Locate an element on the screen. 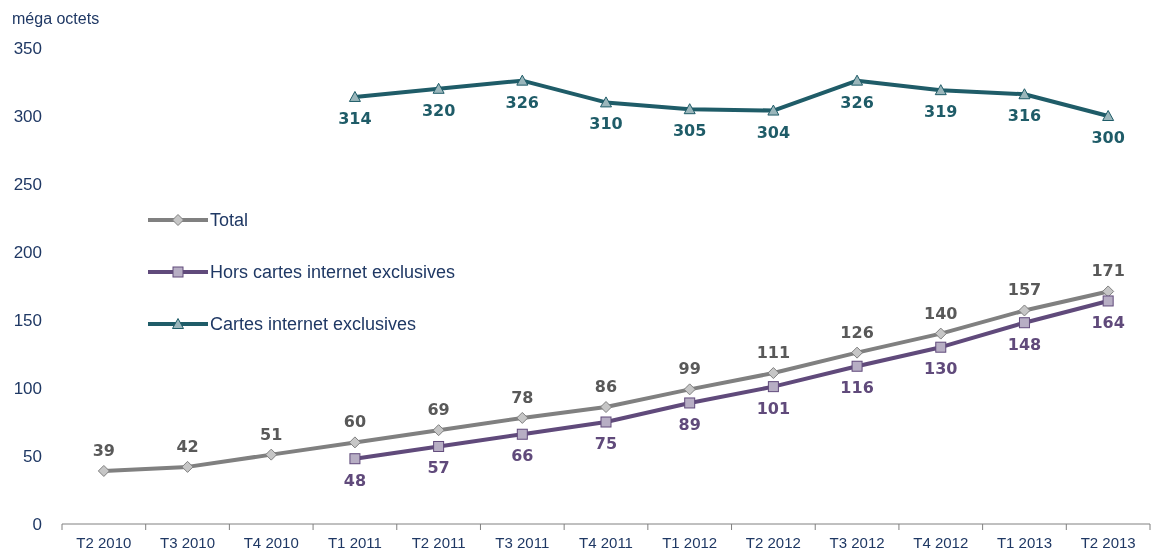  data-label: 130 is located at coordinates (941, 369).